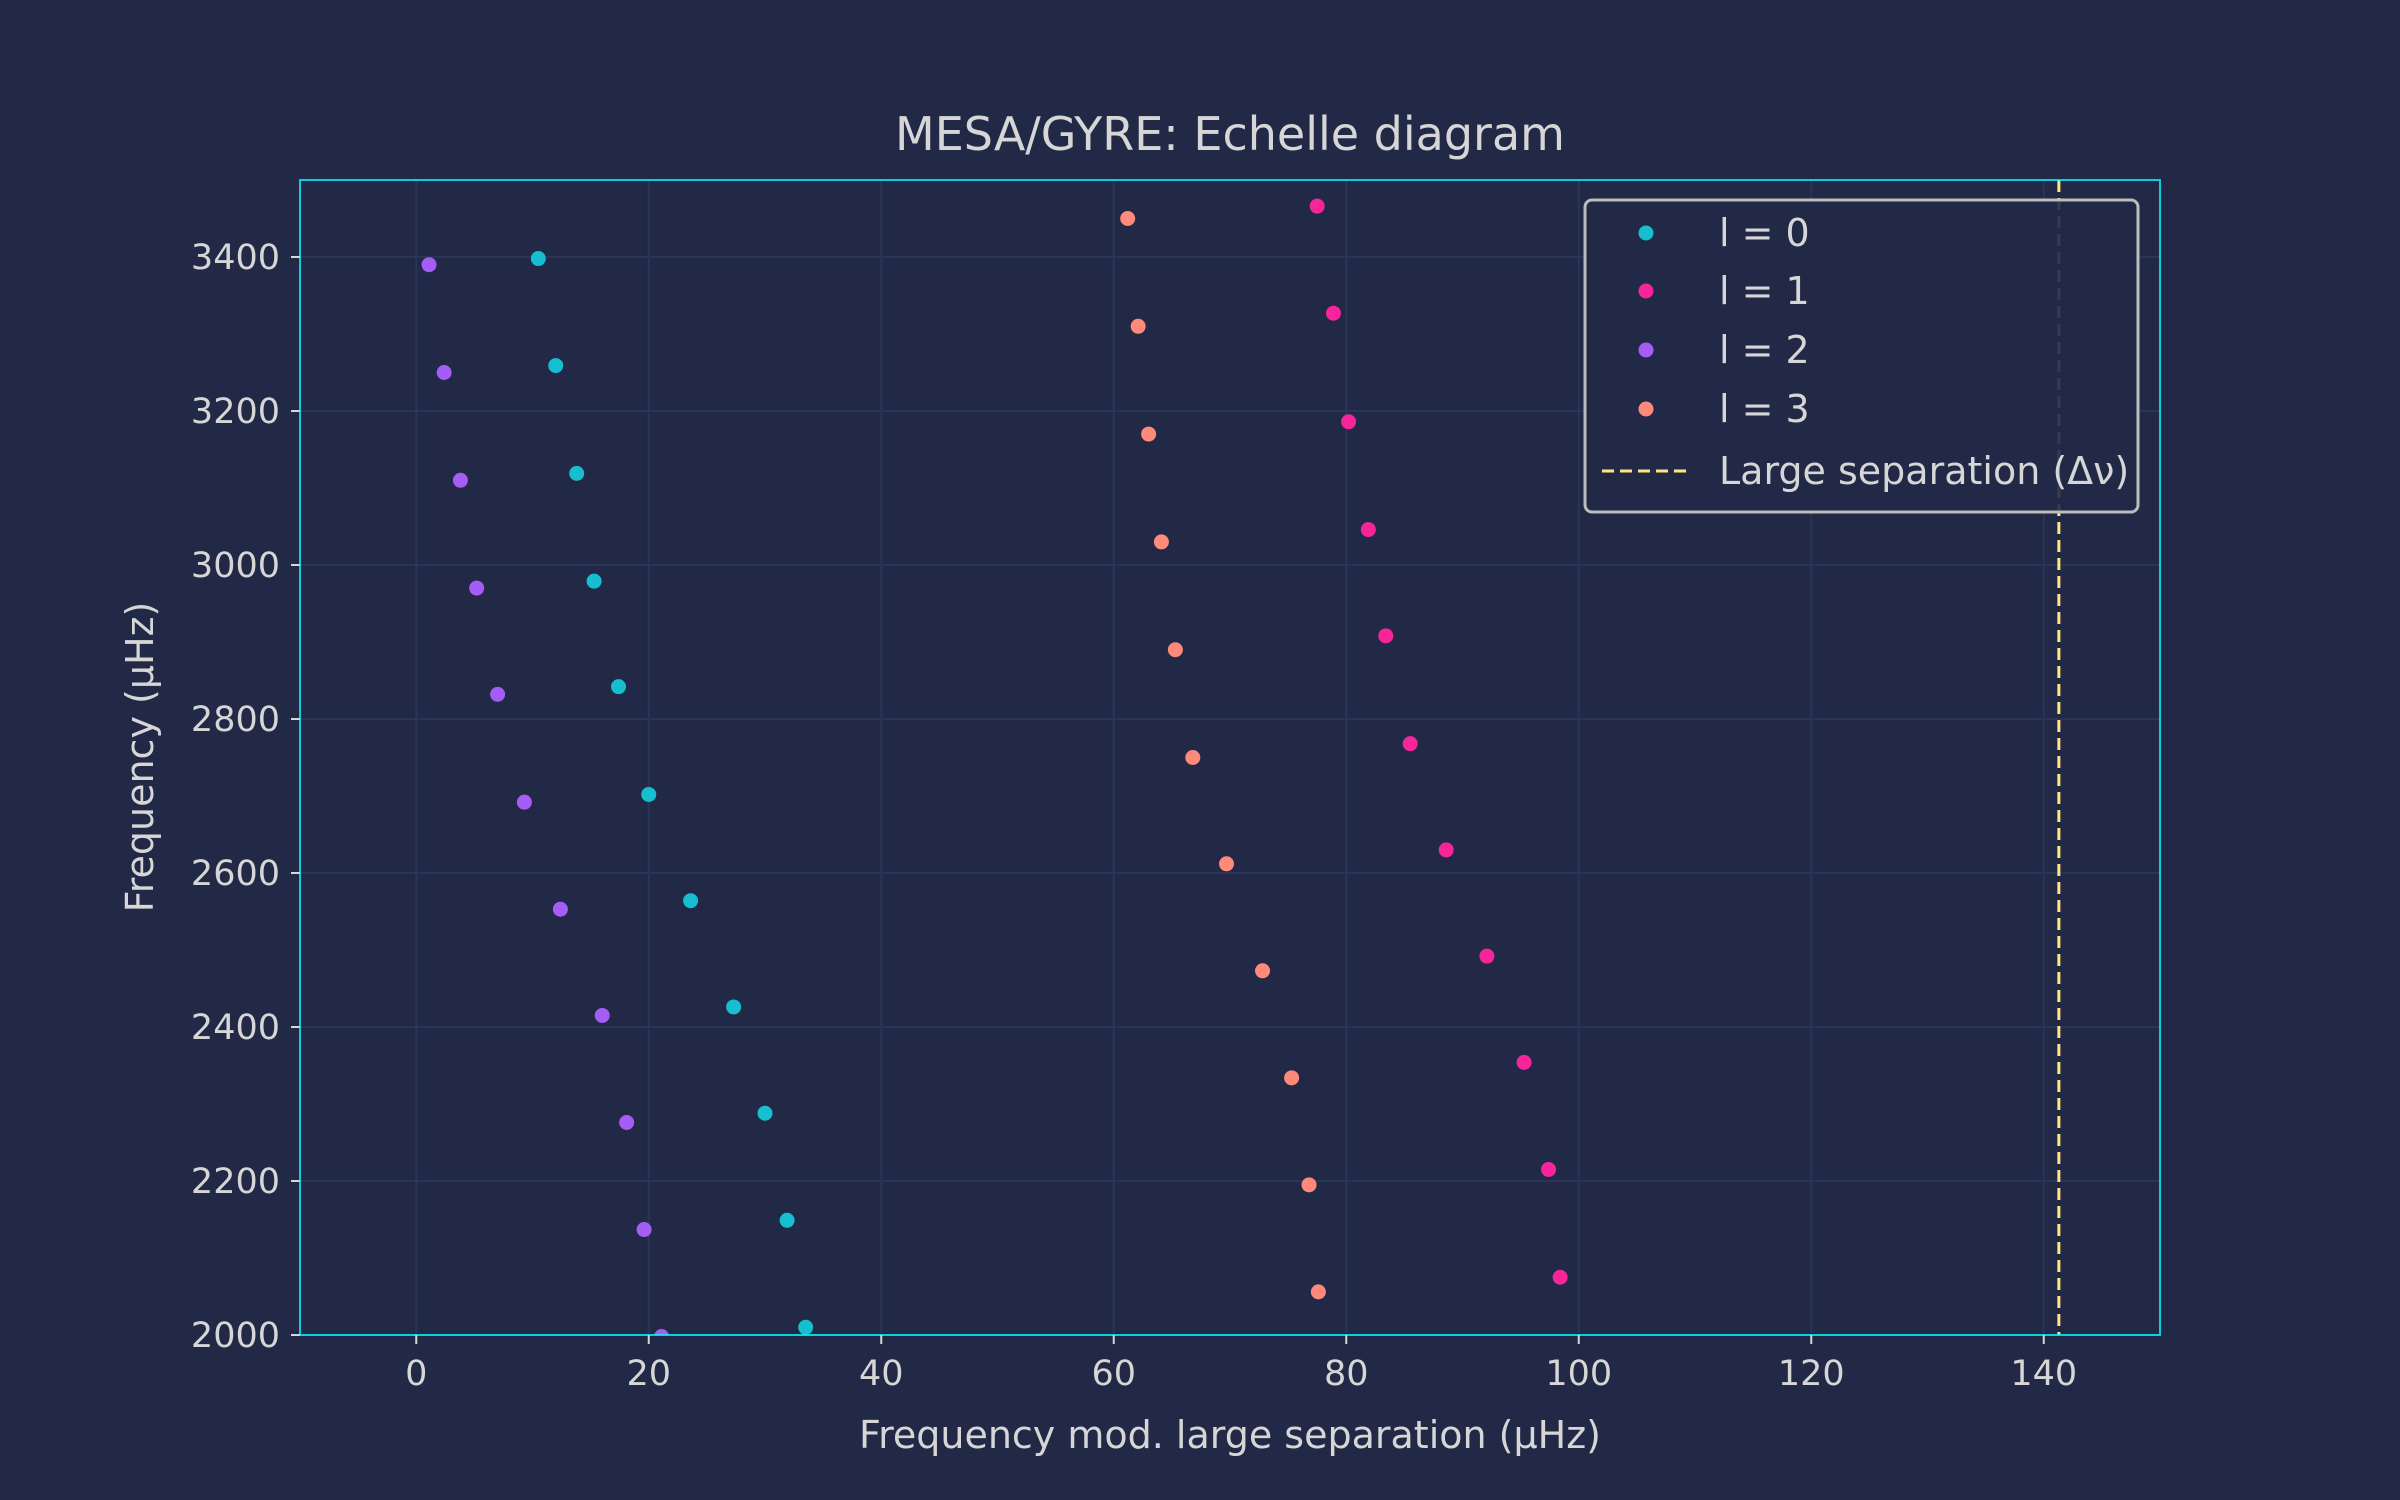 This screenshot has height=1500, width=2400. Describe the element at coordinates (235, 412) in the screenshot. I see `y-tick-label: 3200` at that location.